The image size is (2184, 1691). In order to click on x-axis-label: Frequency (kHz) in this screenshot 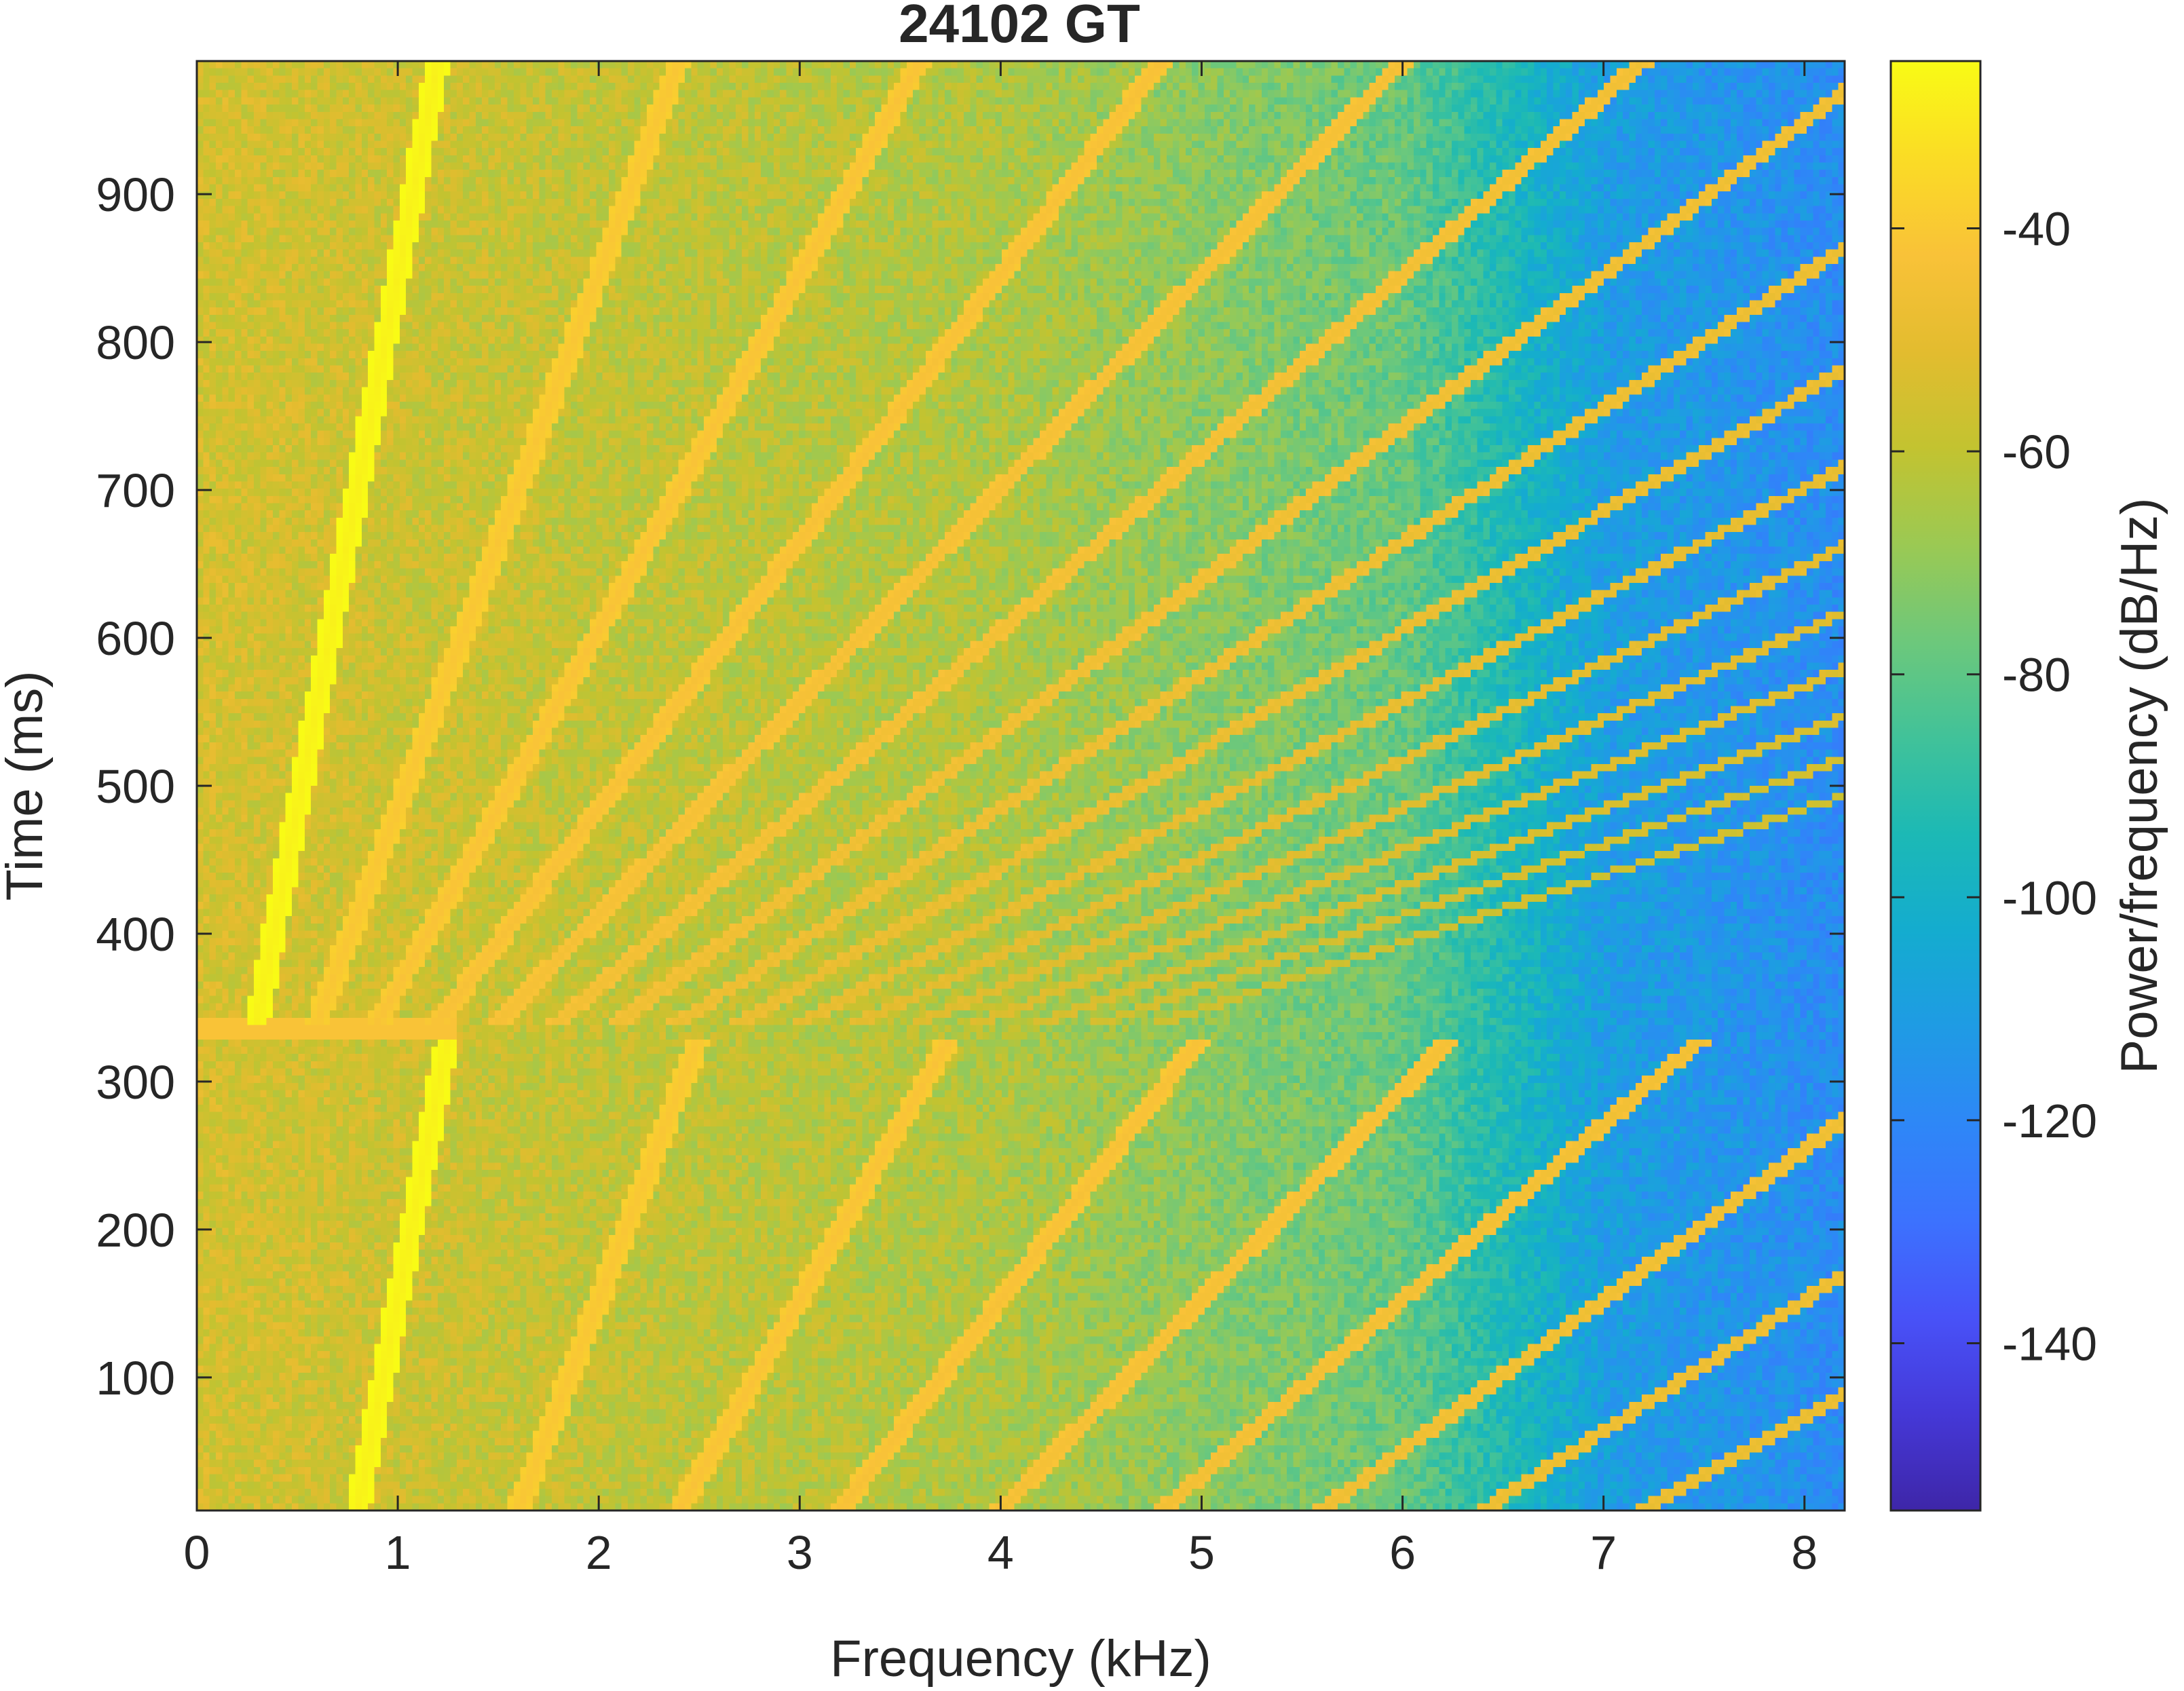, I will do `click(1020, 1659)`.